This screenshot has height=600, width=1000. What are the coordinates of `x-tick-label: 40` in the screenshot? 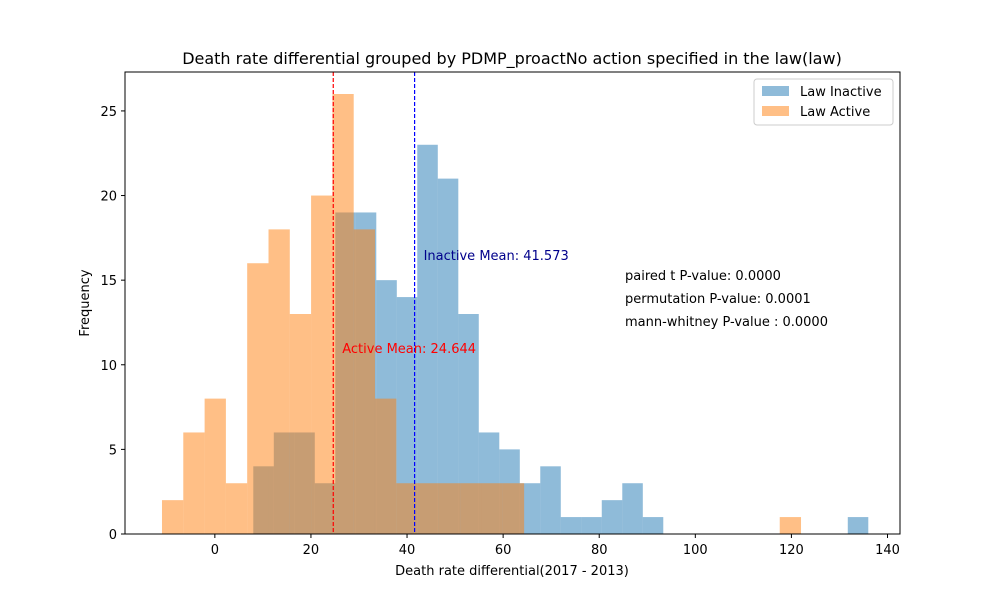 It's located at (407, 550).